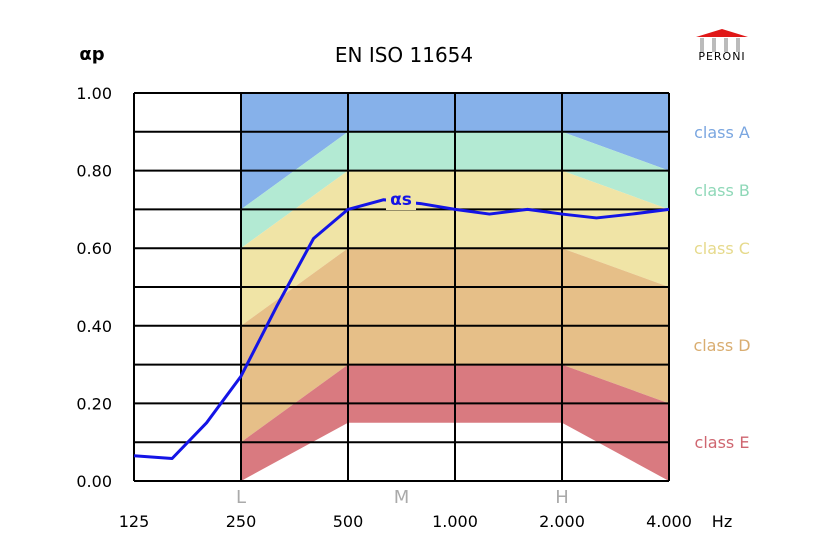 This screenshot has height=560, width=840. What do you see at coordinates (722, 190) in the screenshot?
I see `class-label: class B` at bounding box center [722, 190].